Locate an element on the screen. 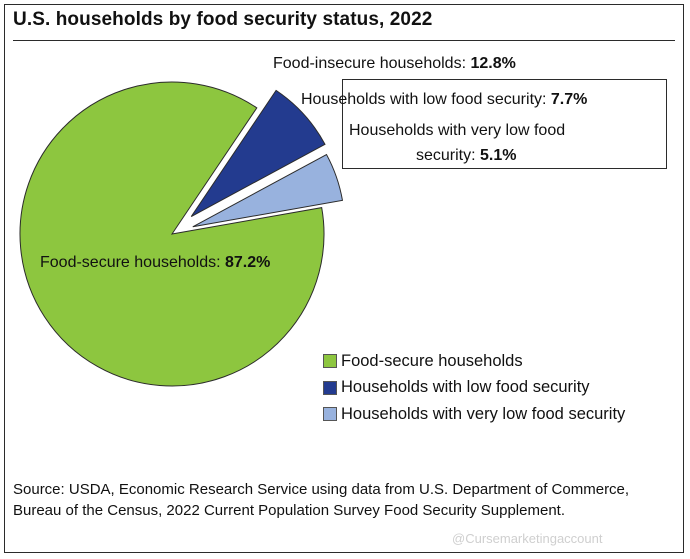  label-very-low-text: security: is located at coordinates (448, 155).